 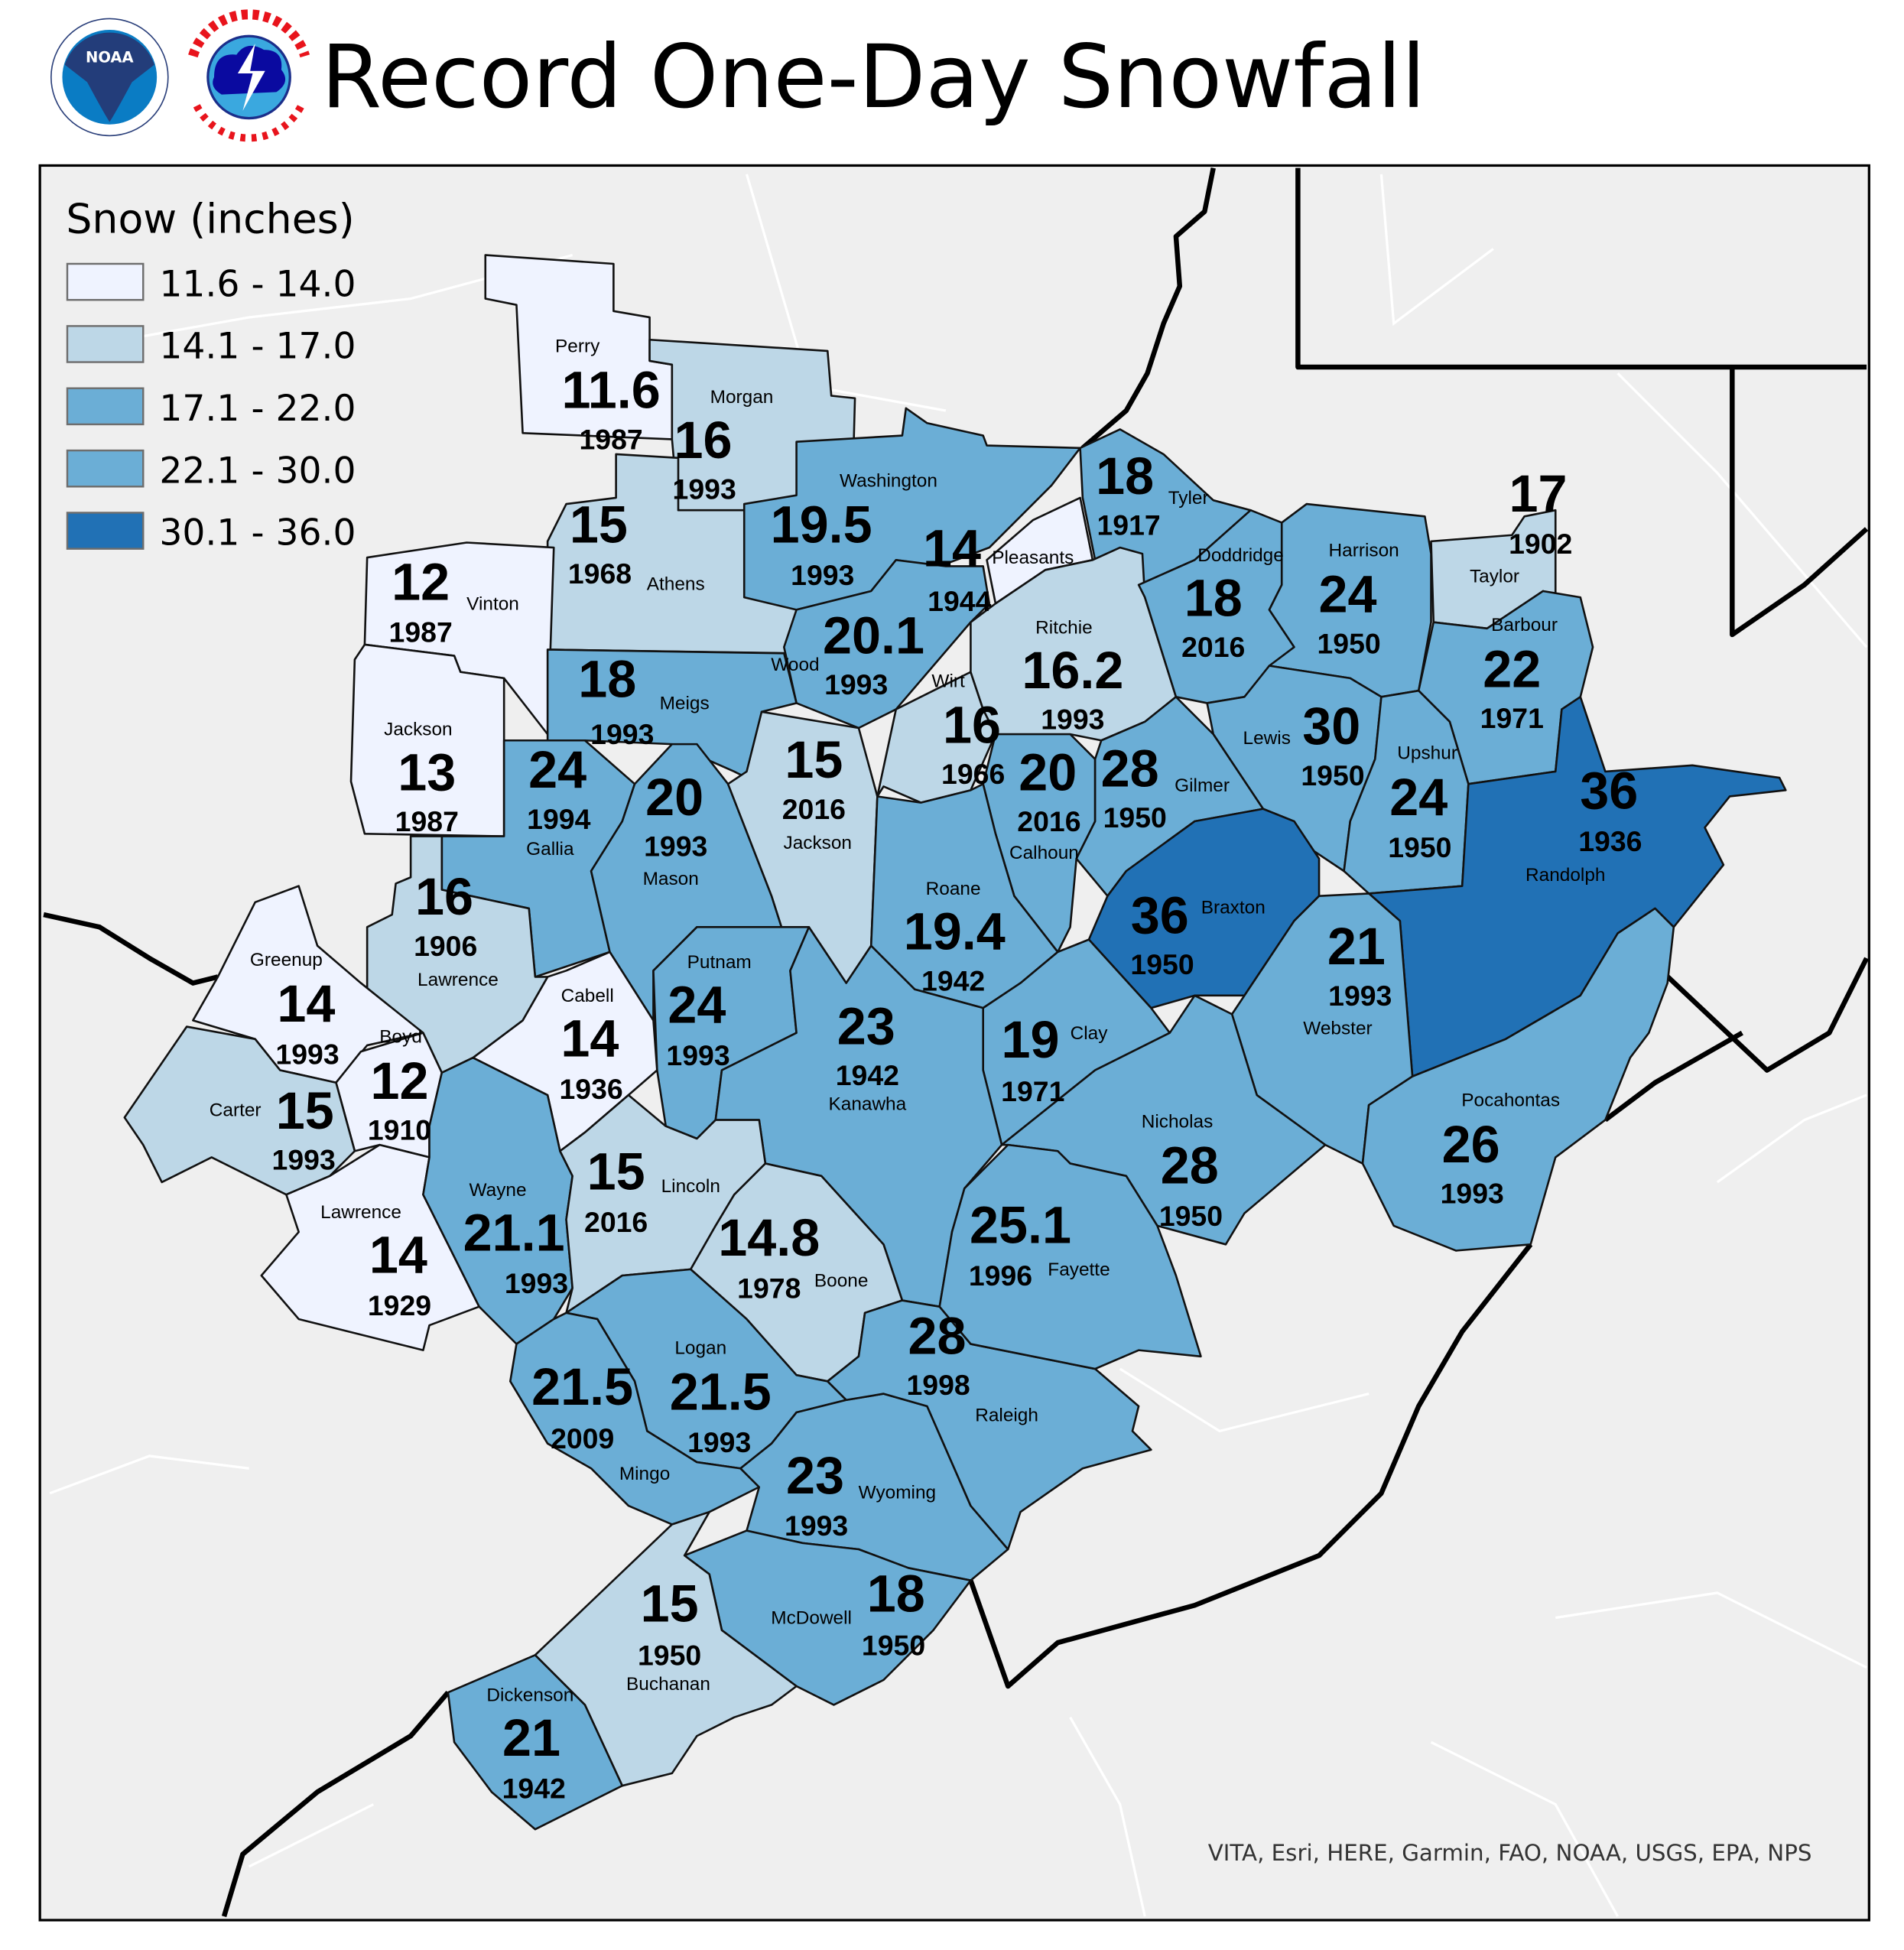 I want to click on county-name-label: Athens, so click(x=676, y=584).